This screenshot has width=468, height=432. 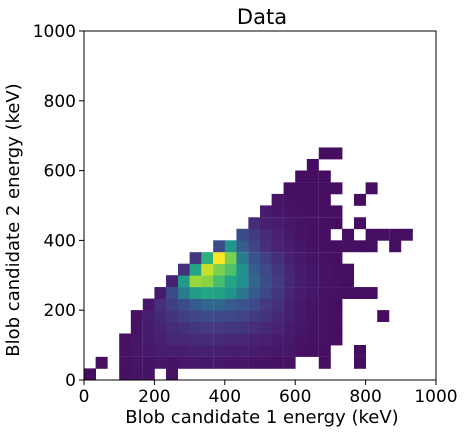 I want to click on y-axis-label: Blob candidate 2 energy (keV), so click(x=13, y=219).